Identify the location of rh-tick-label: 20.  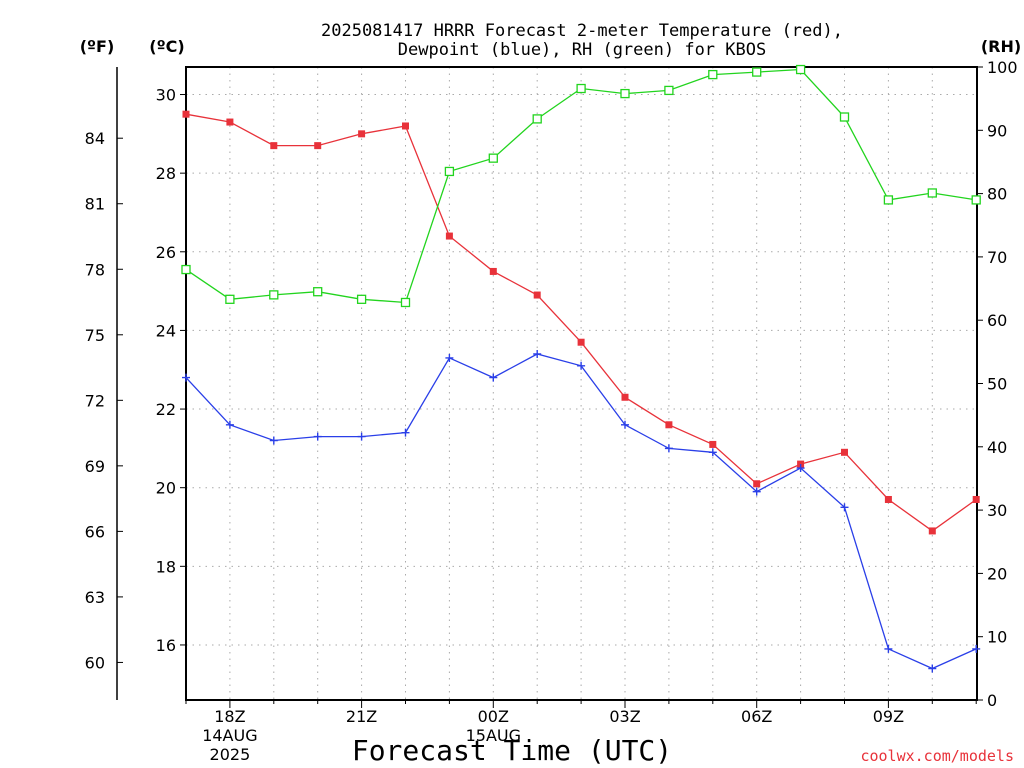
(997, 573).